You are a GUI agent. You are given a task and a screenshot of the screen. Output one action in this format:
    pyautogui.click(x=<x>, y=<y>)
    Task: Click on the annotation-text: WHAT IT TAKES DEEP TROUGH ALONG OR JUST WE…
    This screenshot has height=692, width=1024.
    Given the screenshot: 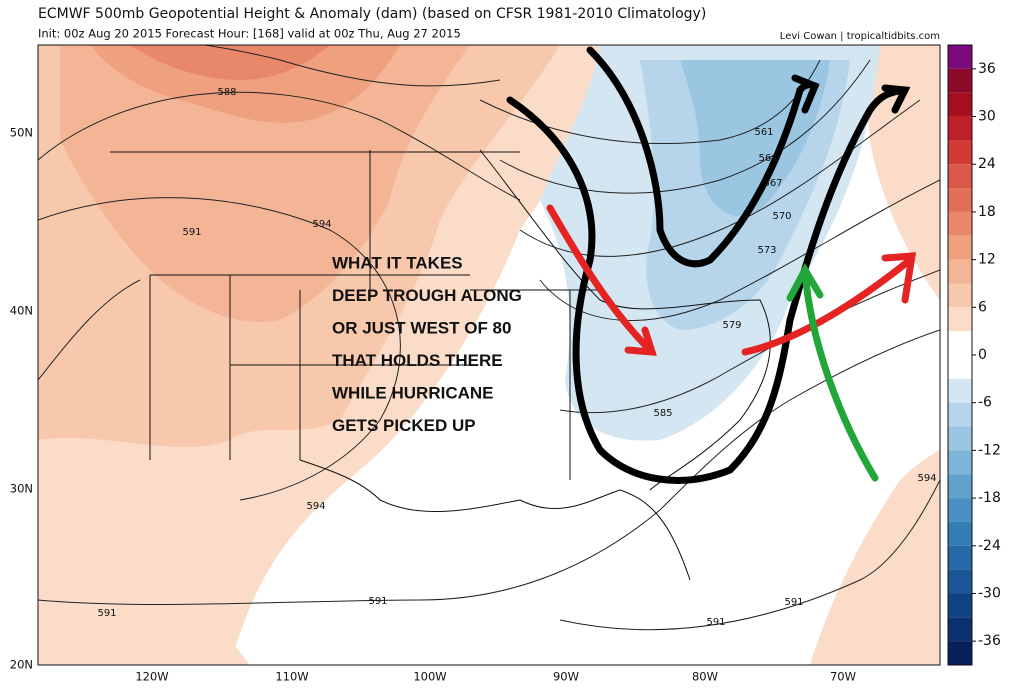 What is the action you would take?
    pyautogui.click(x=427, y=344)
    